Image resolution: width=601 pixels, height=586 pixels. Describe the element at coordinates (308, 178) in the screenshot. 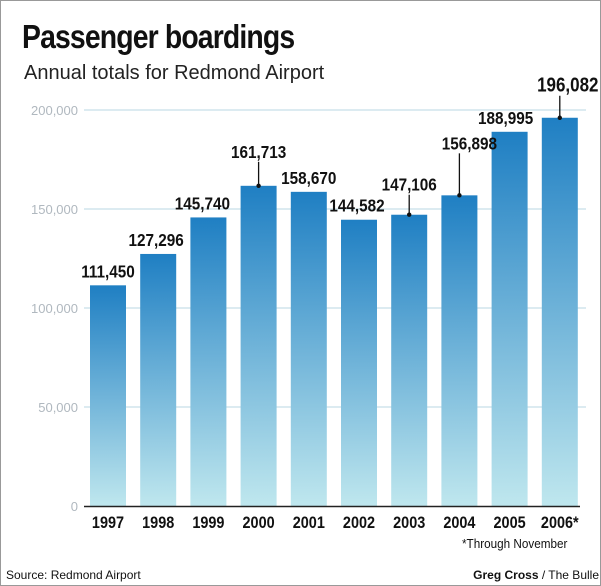

I see `data-label: 158,670` at that location.